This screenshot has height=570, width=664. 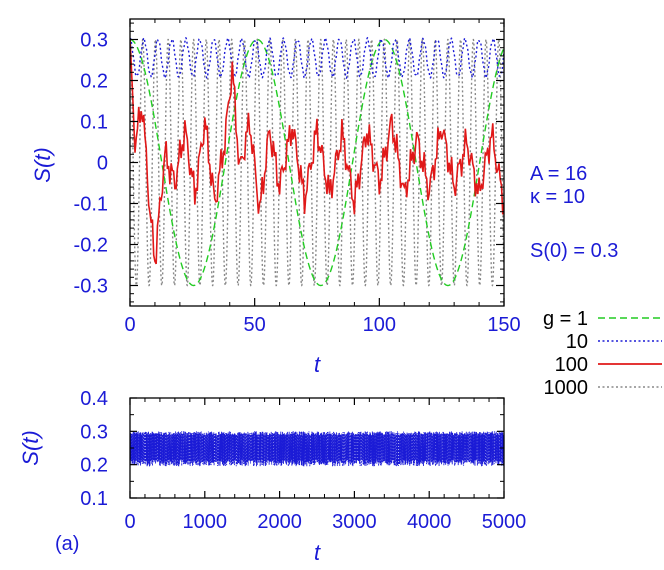 What do you see at coordinates (279, 522) in the screenshot?
I see `bottom-x-tick-label: 2000` at bounding box center [279, 522].